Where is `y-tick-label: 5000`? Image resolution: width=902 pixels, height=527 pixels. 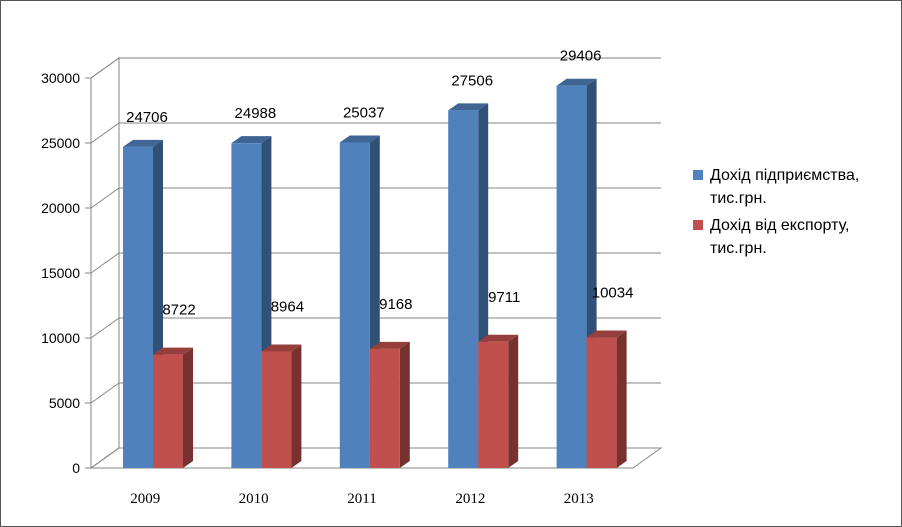
y-tick-label: 5000 is located at coordinates (64, 403).